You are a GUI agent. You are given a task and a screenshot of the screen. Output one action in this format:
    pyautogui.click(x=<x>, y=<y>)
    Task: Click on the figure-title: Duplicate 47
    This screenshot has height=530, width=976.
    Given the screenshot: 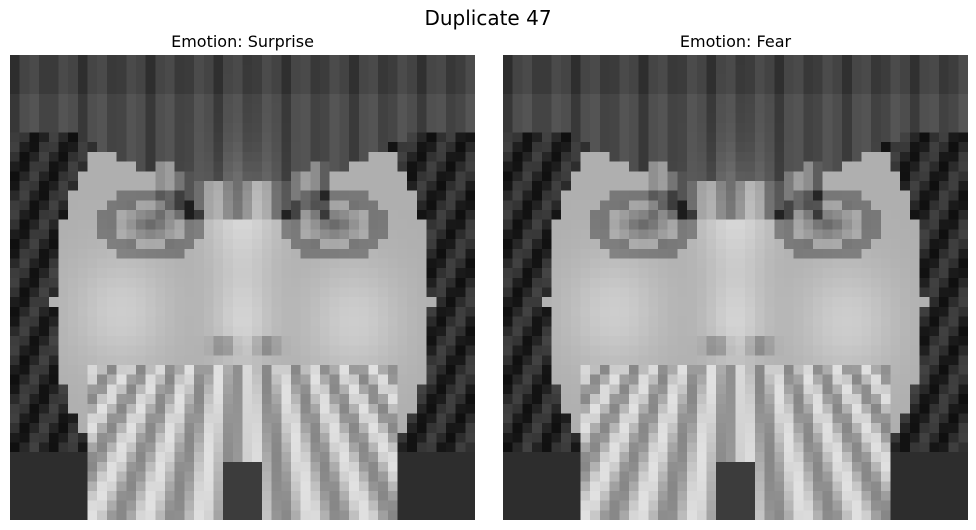 What is the action you would take?
    pyautogui.click(x=488, y=18)
    